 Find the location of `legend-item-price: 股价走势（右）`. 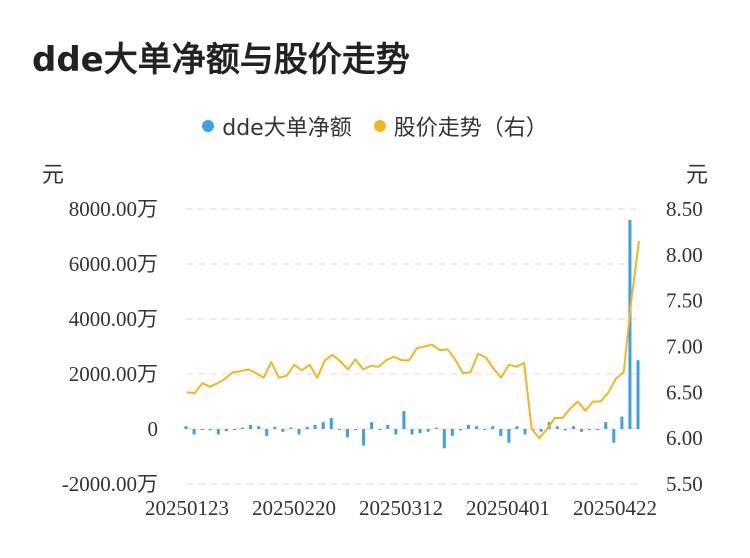

legend-item-price: 股价走势（右） is located at coordinates (460, 126).